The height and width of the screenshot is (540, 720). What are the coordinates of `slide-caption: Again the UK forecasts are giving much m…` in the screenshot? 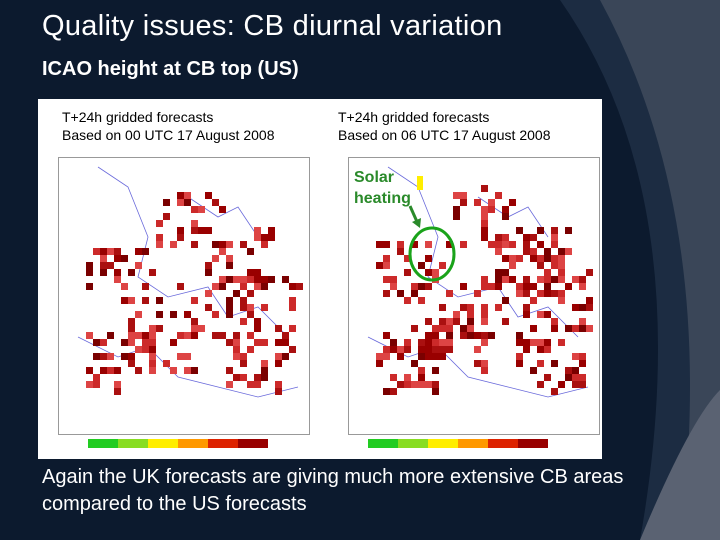 It's located at (333, 490).